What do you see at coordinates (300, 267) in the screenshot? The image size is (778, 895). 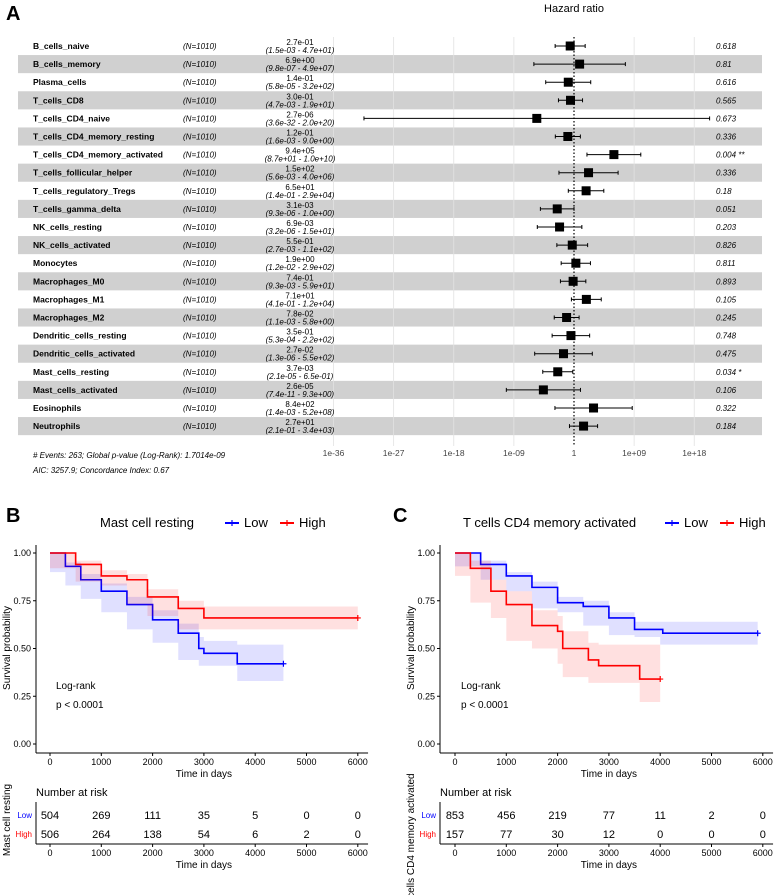 I see `row-ci: (1.2e-02 - 2.9e+02)` at bounding box center [300, 267].